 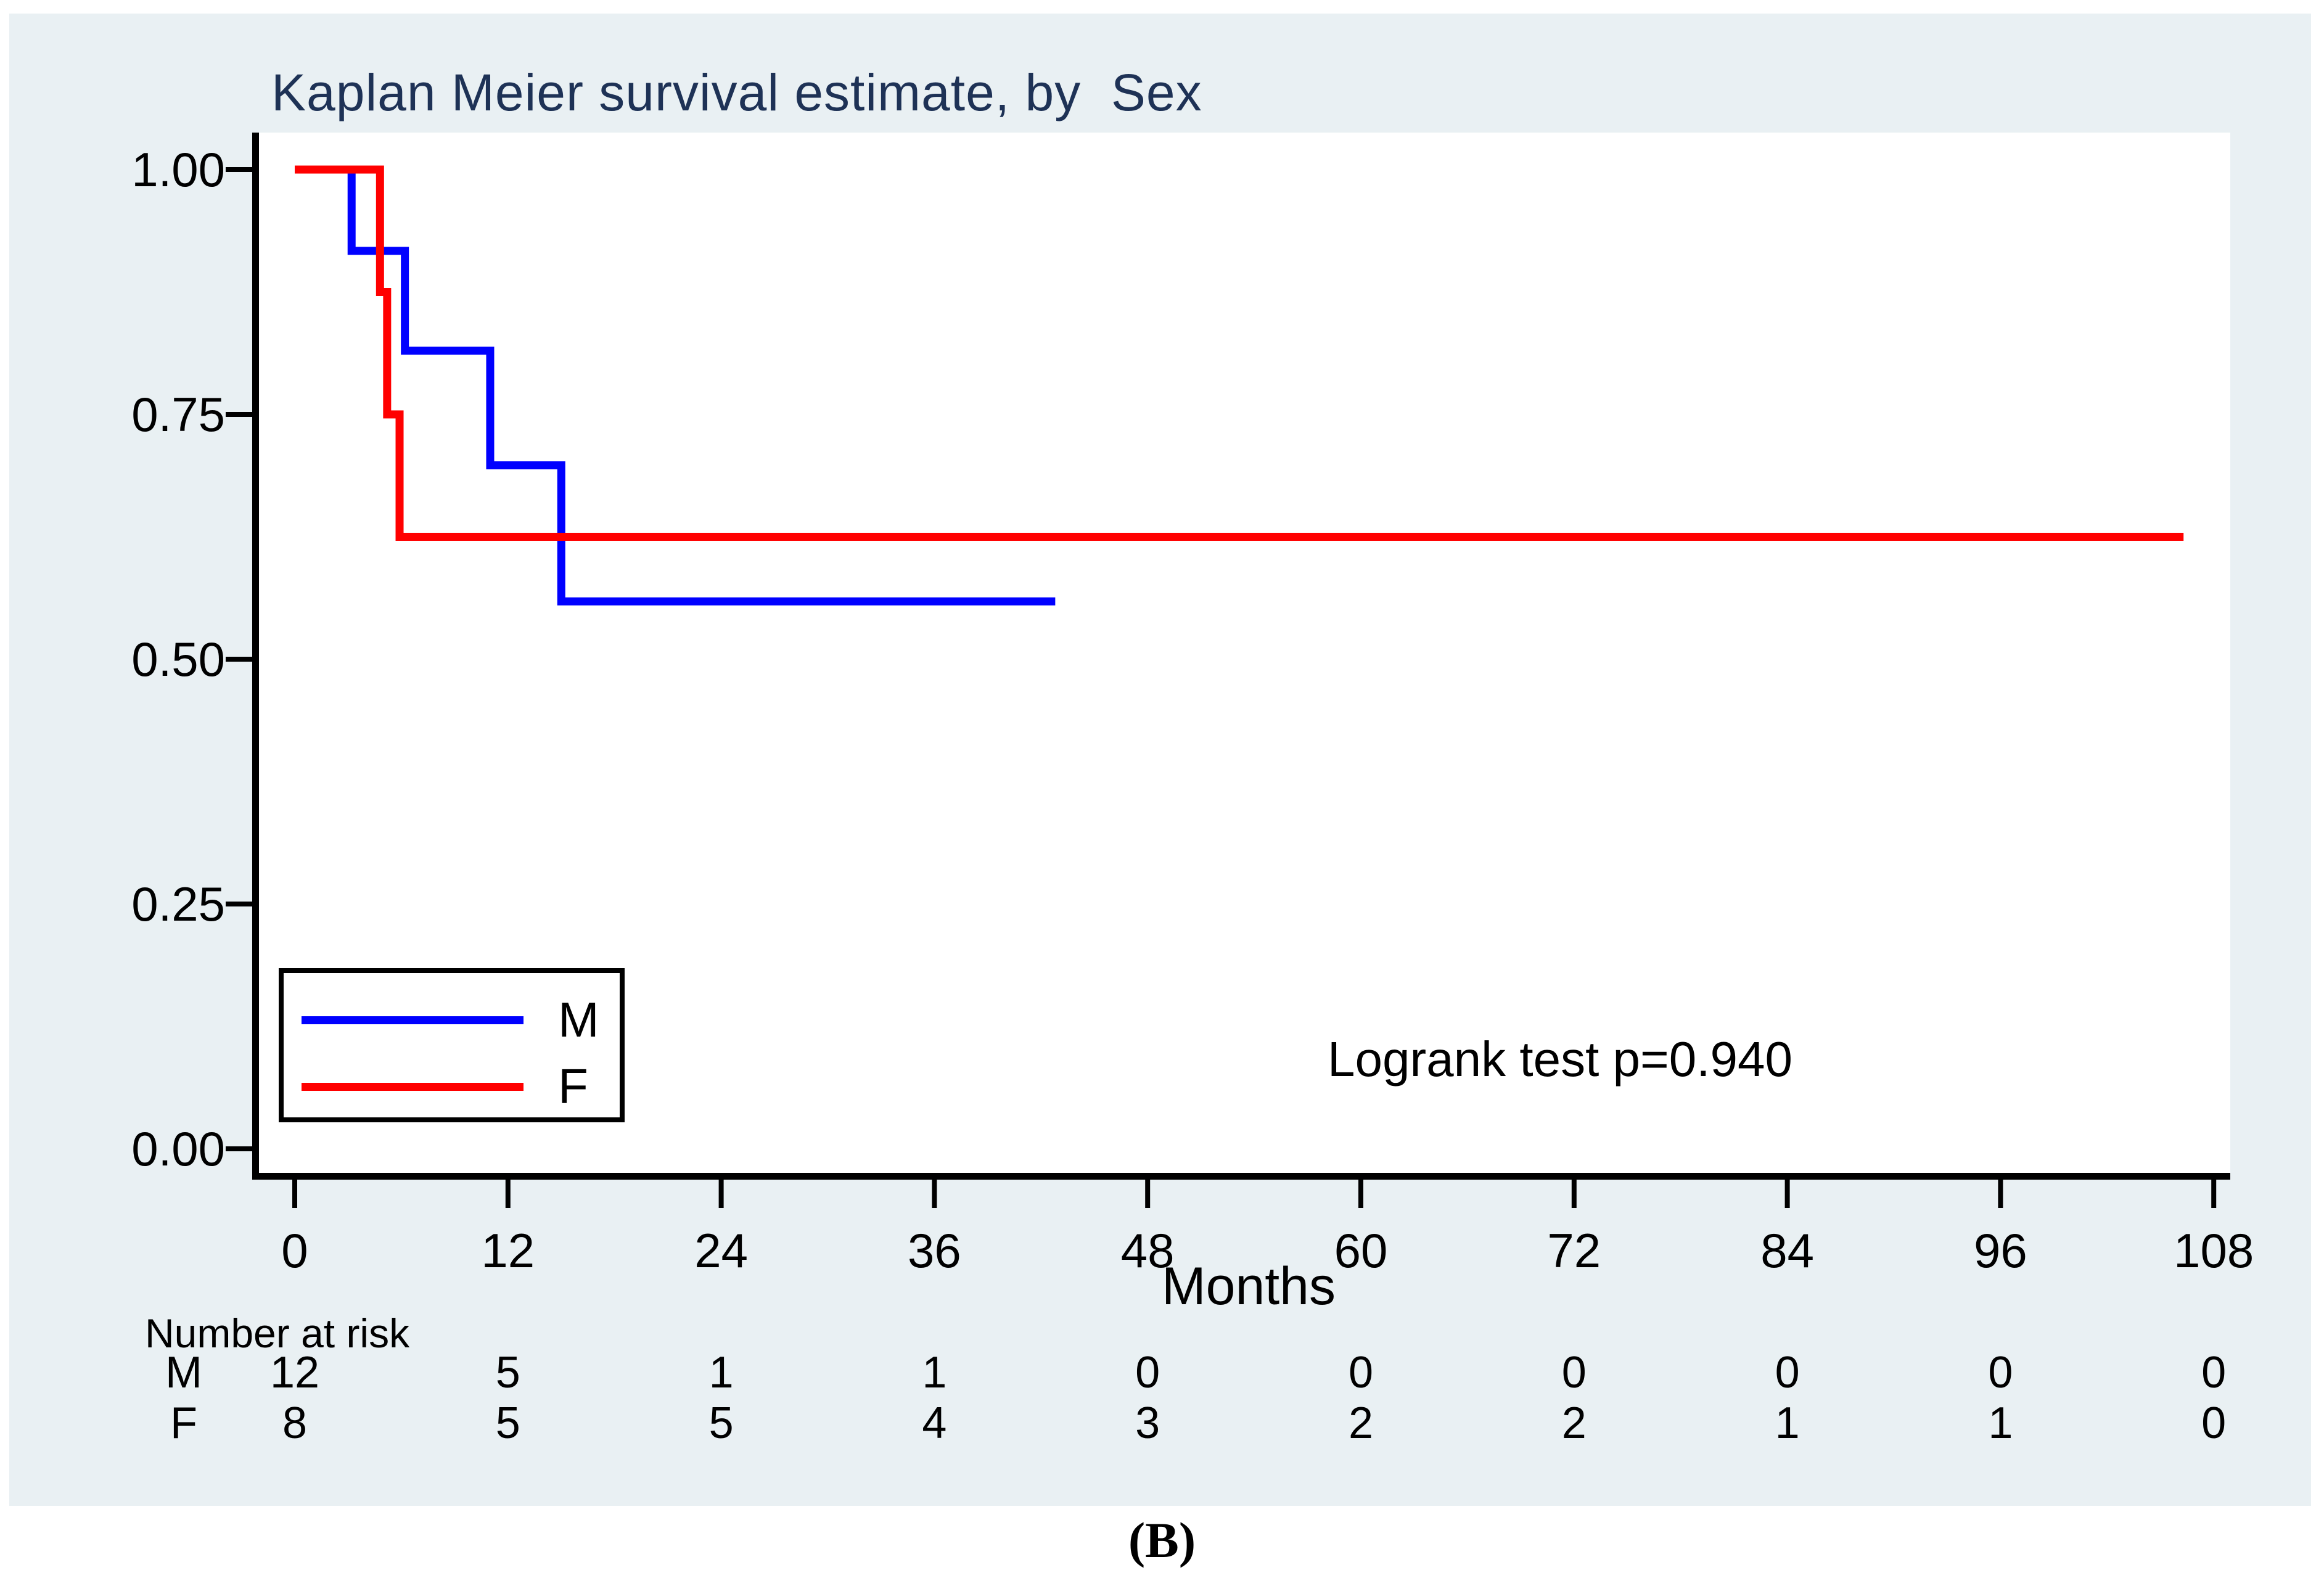 I want to click on legend-label-m: M, so click(x=578, y=1019).